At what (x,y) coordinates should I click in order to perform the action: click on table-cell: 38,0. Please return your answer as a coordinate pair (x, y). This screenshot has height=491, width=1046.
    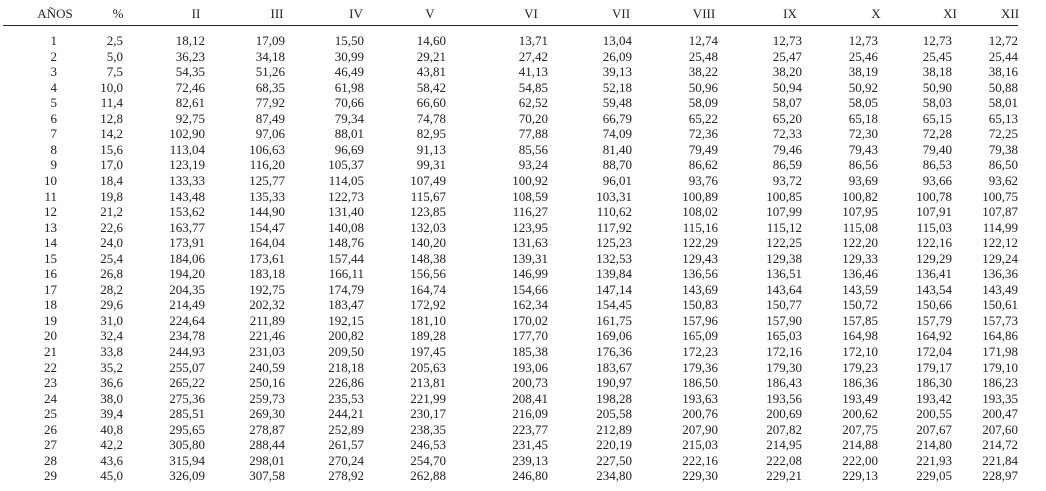
    Looking at the image, I should click on (111, 398).